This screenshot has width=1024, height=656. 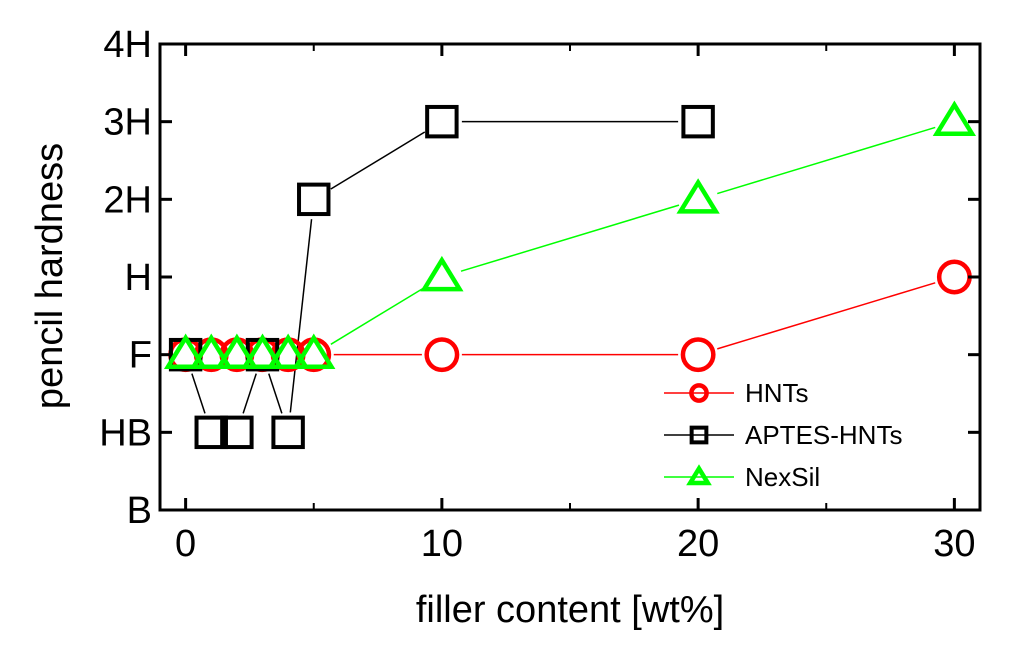 I want to click on x-axis-label: filler content [wt%], so click(x=570, y=610).